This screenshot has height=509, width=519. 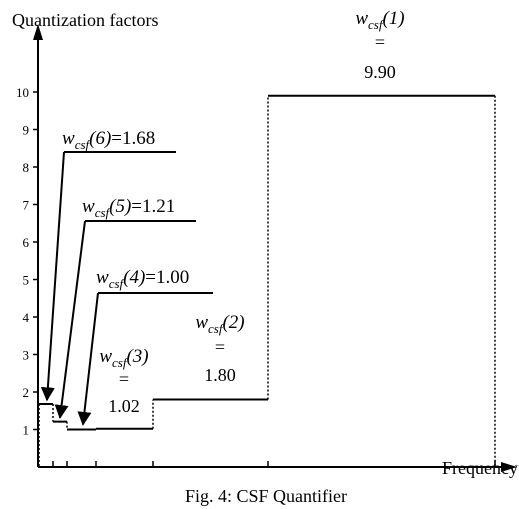 What do you see at coordinates (26, 130) in the screenshot?
I see `y-tick-label: 9` at bounding box center [26, 130].